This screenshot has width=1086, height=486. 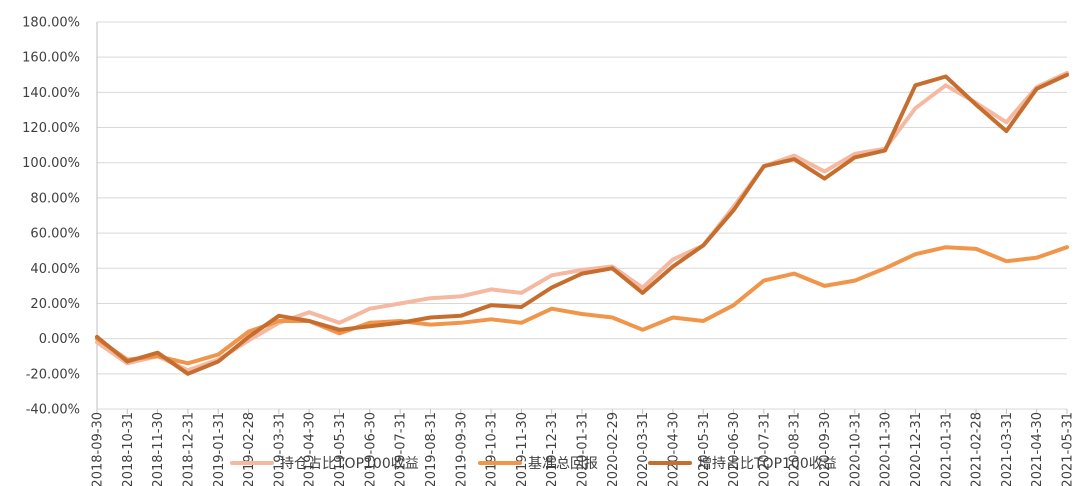 What do you see at coordinates (855, 449) in the screenshot?
I see `x-tick-label: 2020-10-31` at bounding box center [855, 449].